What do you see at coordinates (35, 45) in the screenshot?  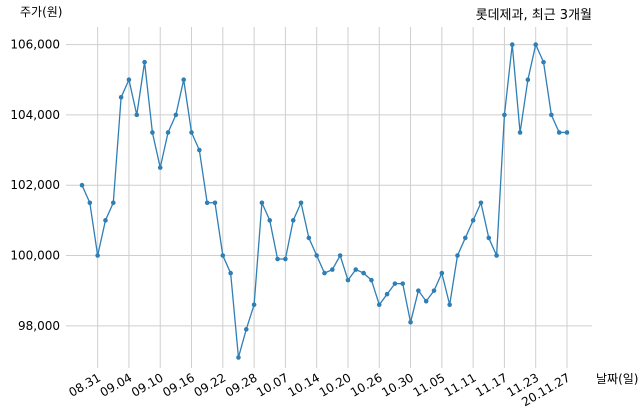 I see `y-tick-label: 106,000` at bounding box center [35, 45].